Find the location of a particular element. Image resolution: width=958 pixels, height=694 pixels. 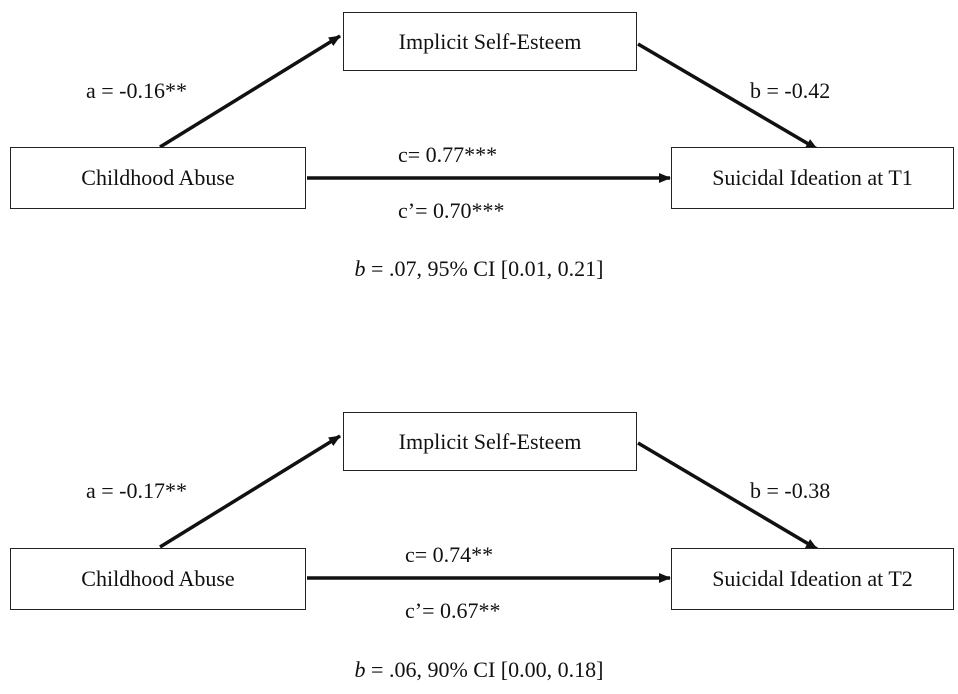

path-arrows-t2 is located at coordinates (488, 508).